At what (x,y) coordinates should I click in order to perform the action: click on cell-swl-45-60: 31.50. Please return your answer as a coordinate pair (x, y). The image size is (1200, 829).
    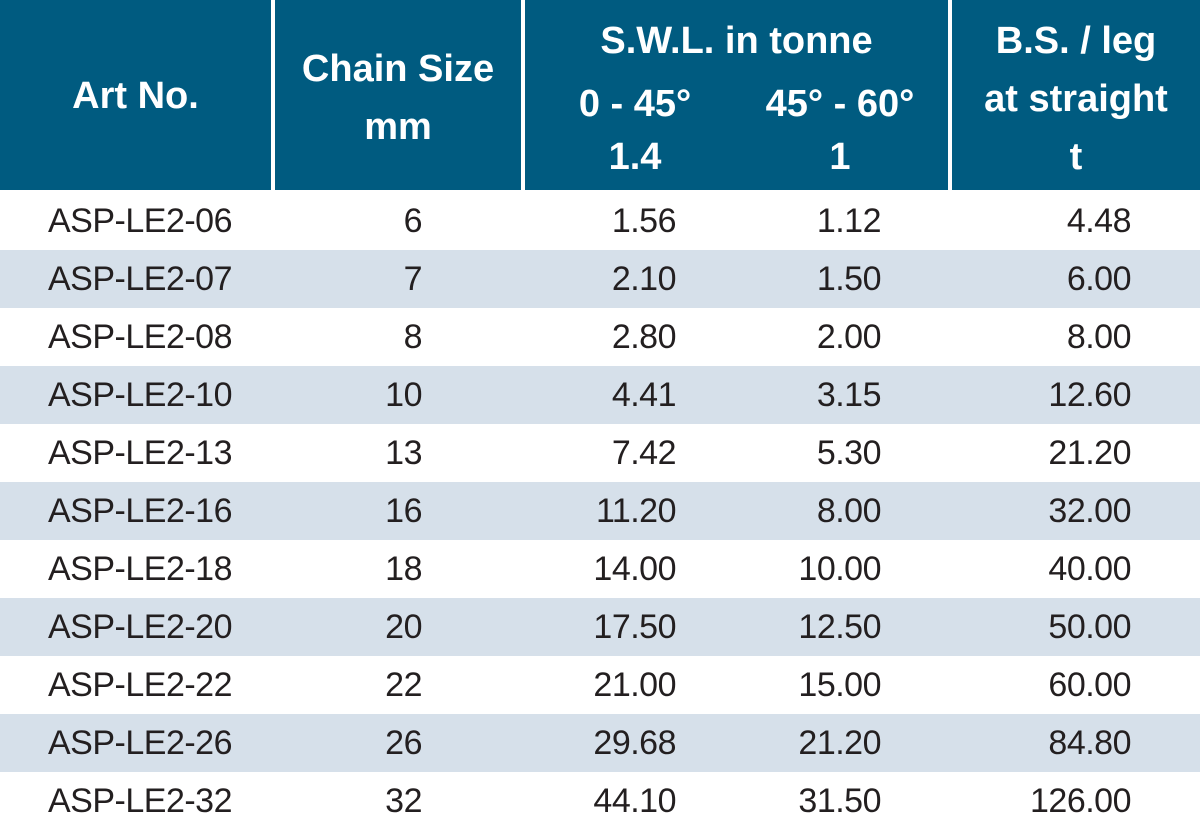
    Looking at the image, I should click on (839, 801).